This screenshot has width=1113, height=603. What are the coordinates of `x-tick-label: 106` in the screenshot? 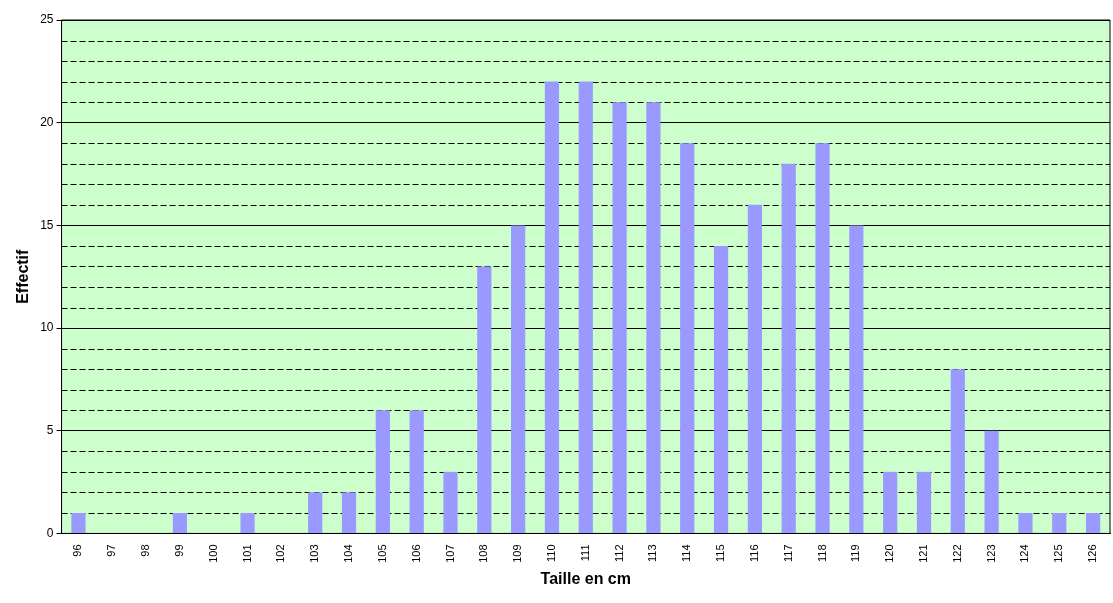 It's located at (415, 553).